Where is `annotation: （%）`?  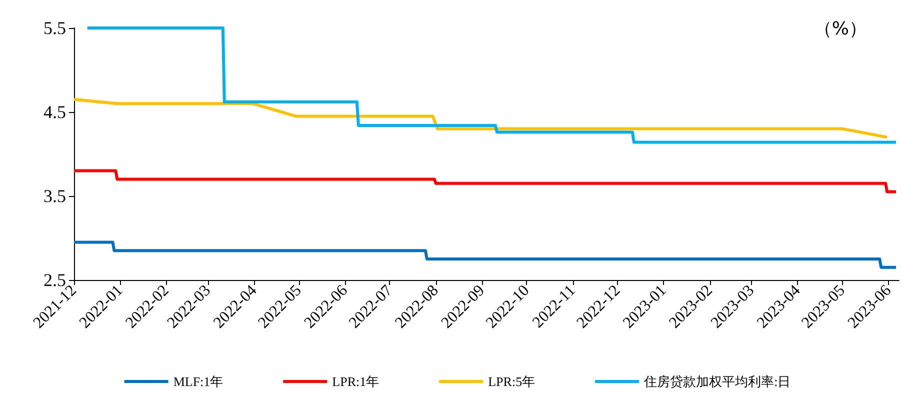 annotation: （%） is located at coordinates (841, 29).